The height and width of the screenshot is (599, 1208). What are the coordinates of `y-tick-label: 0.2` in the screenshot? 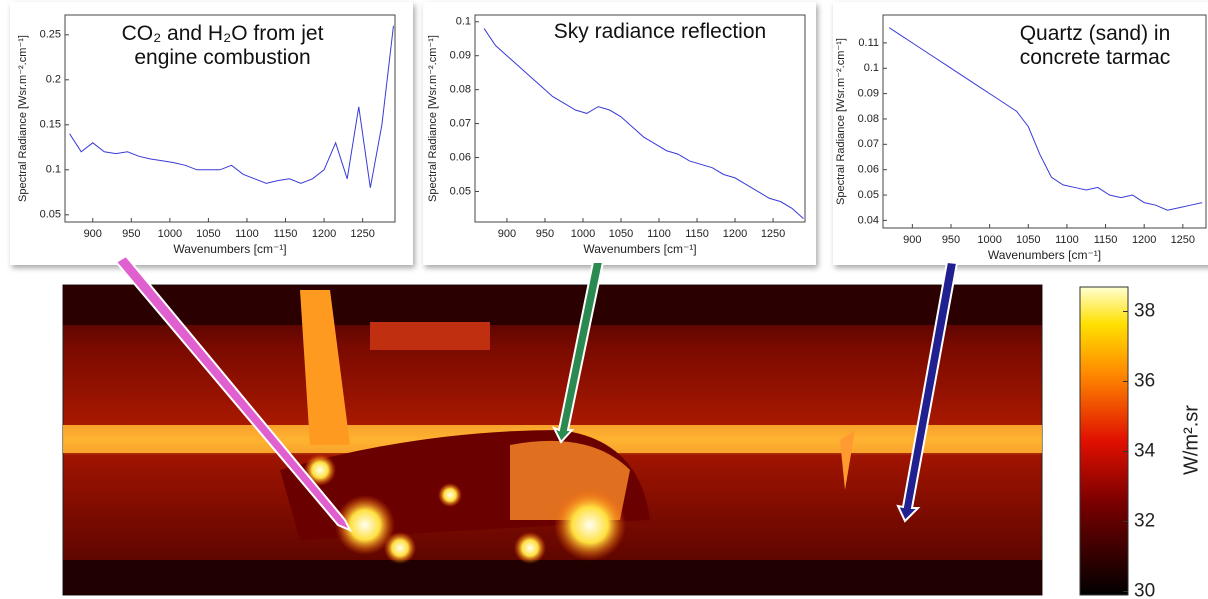 It's located at (53, 80).